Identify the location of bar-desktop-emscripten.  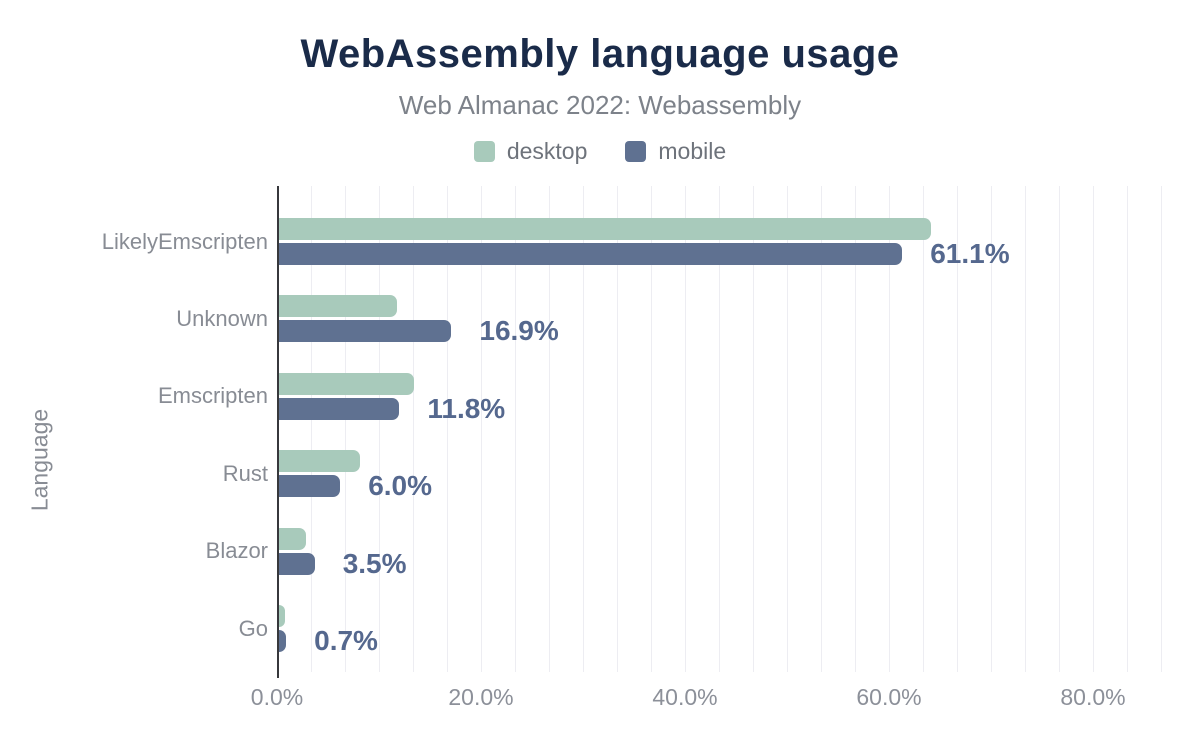
(346, 383).